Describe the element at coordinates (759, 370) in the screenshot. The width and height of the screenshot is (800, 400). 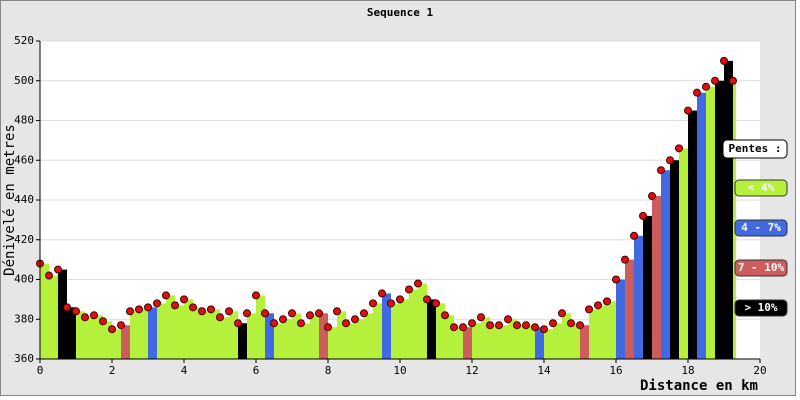
I see `x-tick-label: 20` at that location.